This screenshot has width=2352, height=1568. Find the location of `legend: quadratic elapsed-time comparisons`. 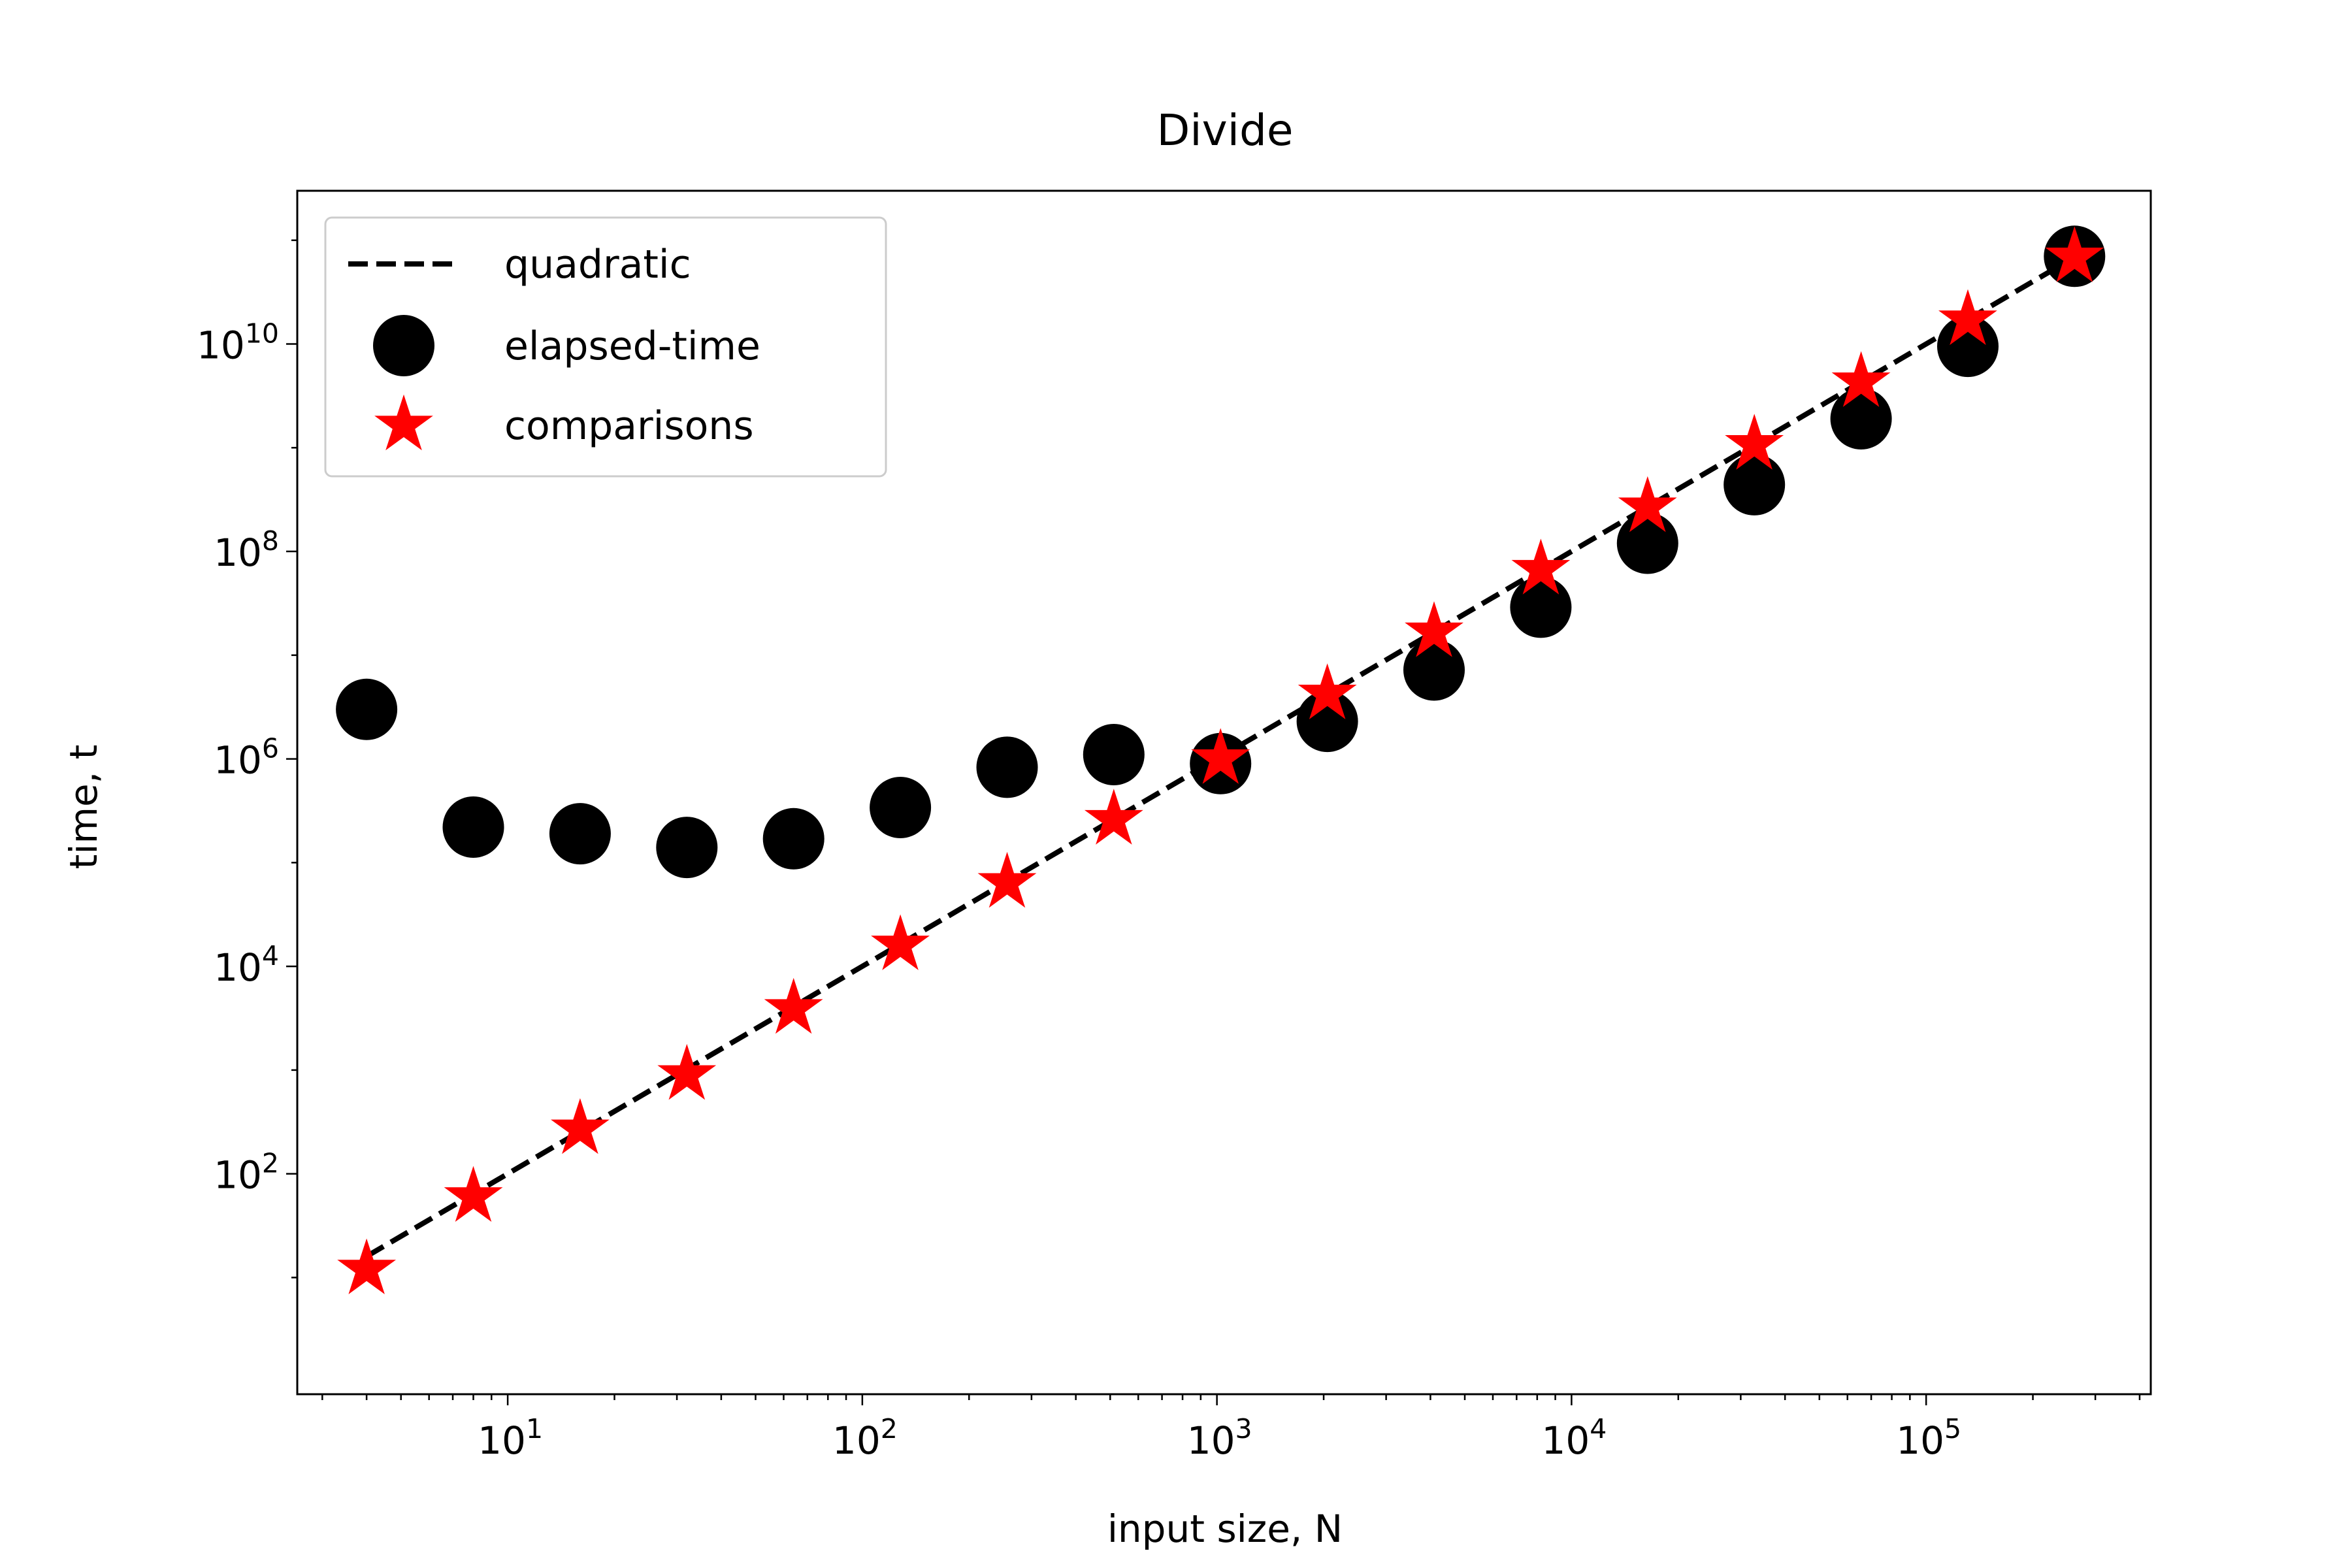

legend: quadratic elapsed-time comparisons is located at coordinates (605, 347).